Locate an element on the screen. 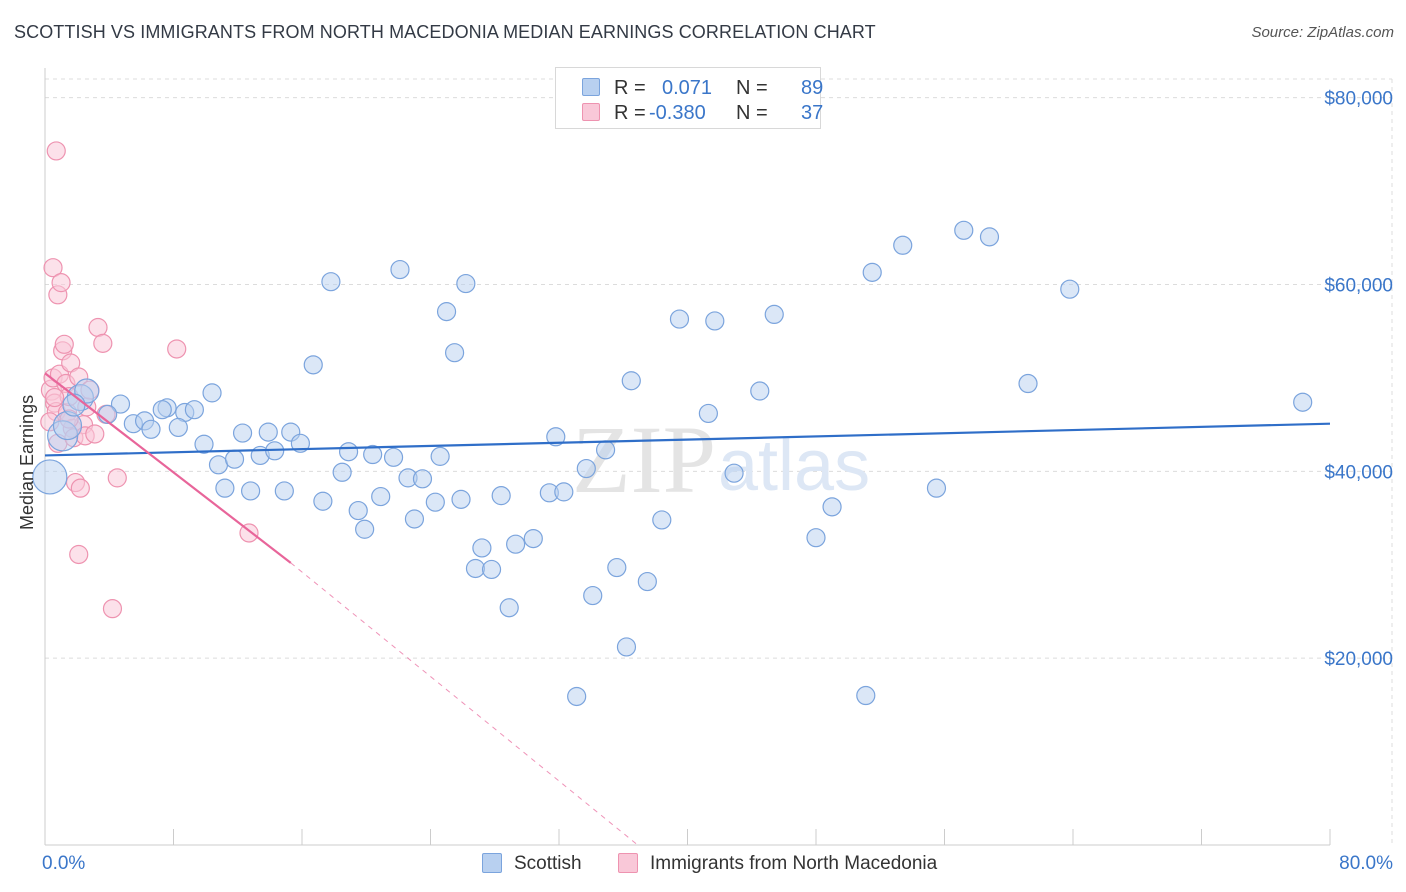 The width and height of the screenshot is (1406, 892). y-tick-label: $80,000 is located at coordinates (1358, 99).